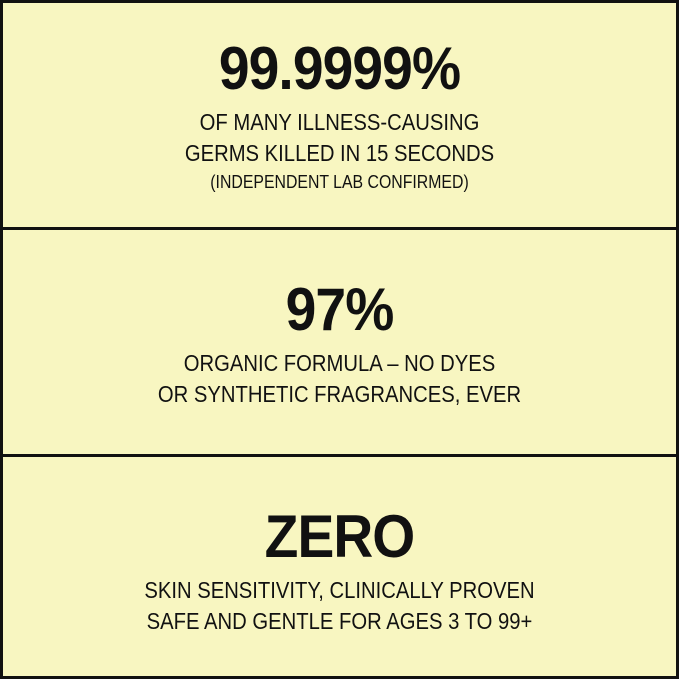 The image size is (679, 679). I want to click on claim-note: (INDEPENDENT LAB CONFIRMED), so click(339, 182).